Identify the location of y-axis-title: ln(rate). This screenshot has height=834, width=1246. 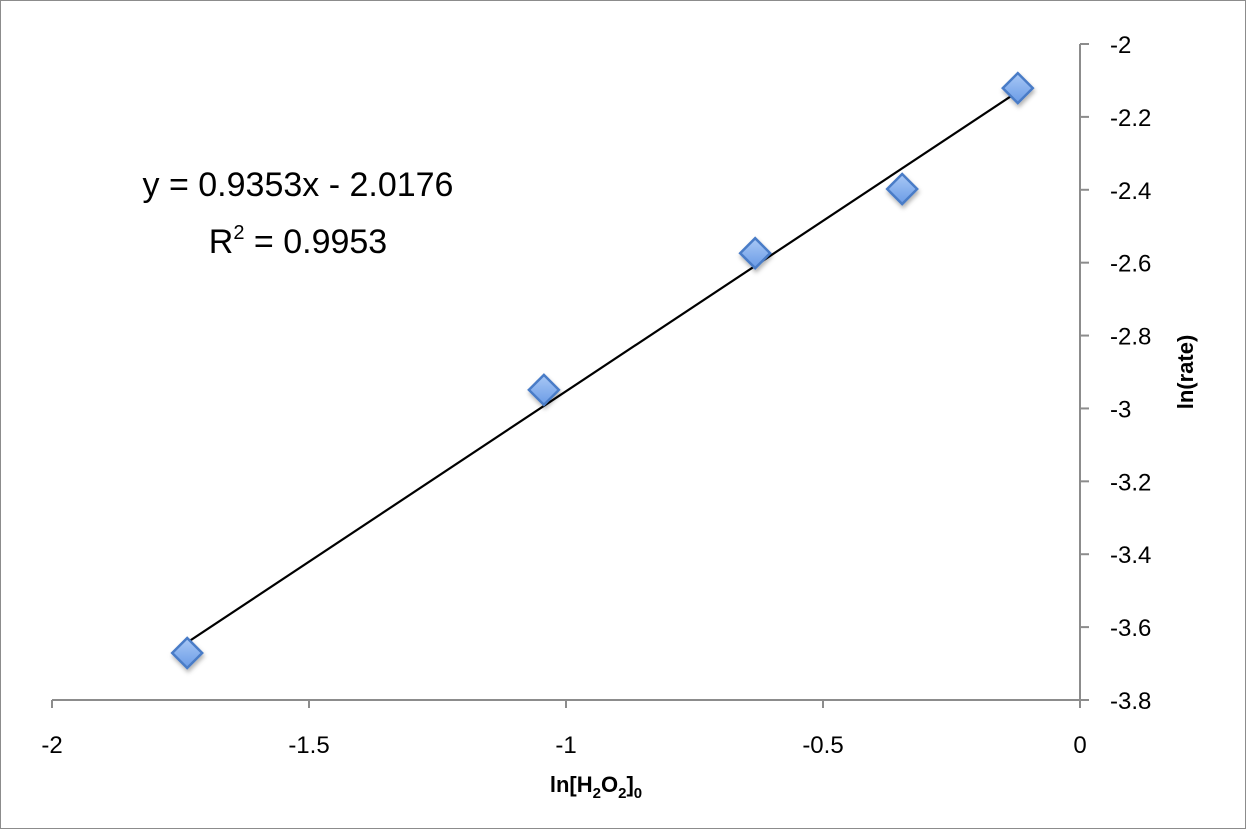
(1185, 372).